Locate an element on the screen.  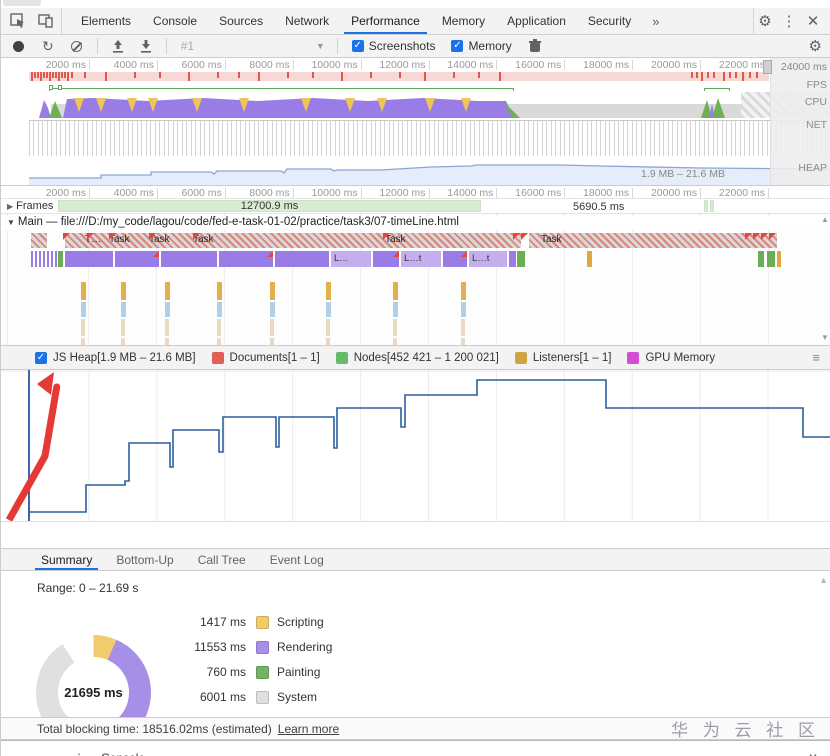
tab-event-log: Event Log is located at coordinates (296, 559).